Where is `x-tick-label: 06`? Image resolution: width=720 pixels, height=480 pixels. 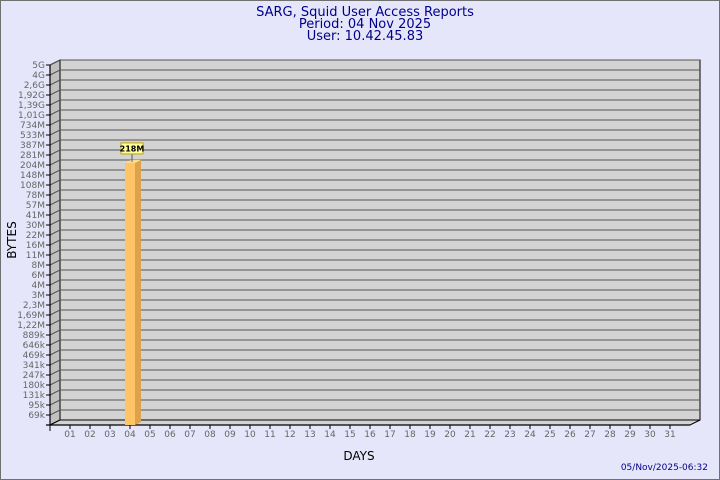
x-tick-label: 06 is located at coordinates (170, 435).